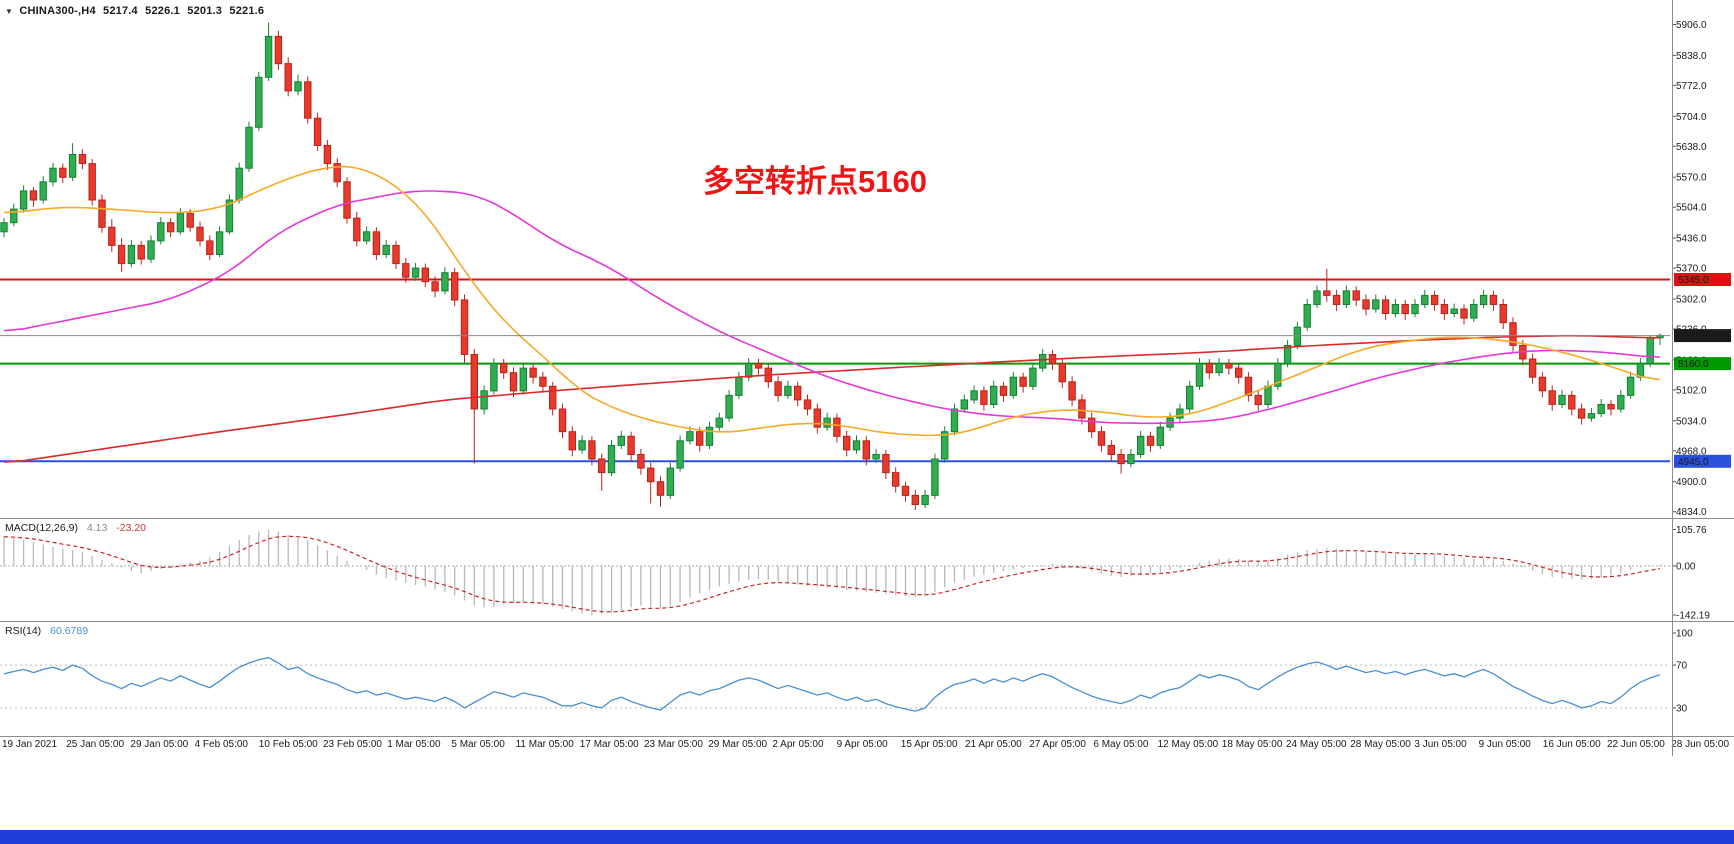 The width and height of the screenshot is (1734, 844). Describe the element at coordinates (1672, 378) in the screenshot. I see `price-axis-divider` at that location.